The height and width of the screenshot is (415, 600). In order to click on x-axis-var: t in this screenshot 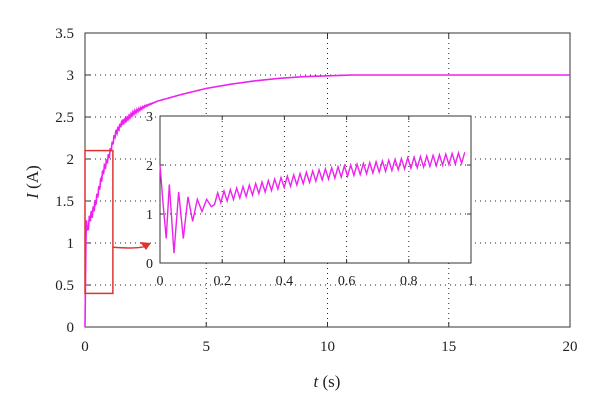, I will do `click(317, 381)`.